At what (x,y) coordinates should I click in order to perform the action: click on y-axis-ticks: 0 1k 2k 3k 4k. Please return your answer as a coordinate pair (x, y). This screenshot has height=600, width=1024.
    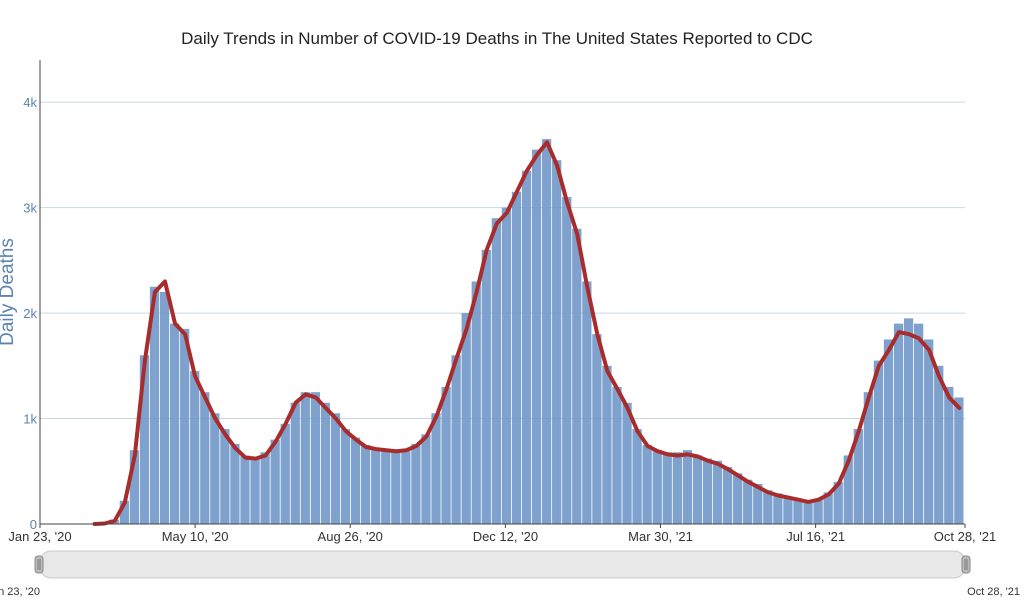
    Looking at the image, I should click on (30, 313).